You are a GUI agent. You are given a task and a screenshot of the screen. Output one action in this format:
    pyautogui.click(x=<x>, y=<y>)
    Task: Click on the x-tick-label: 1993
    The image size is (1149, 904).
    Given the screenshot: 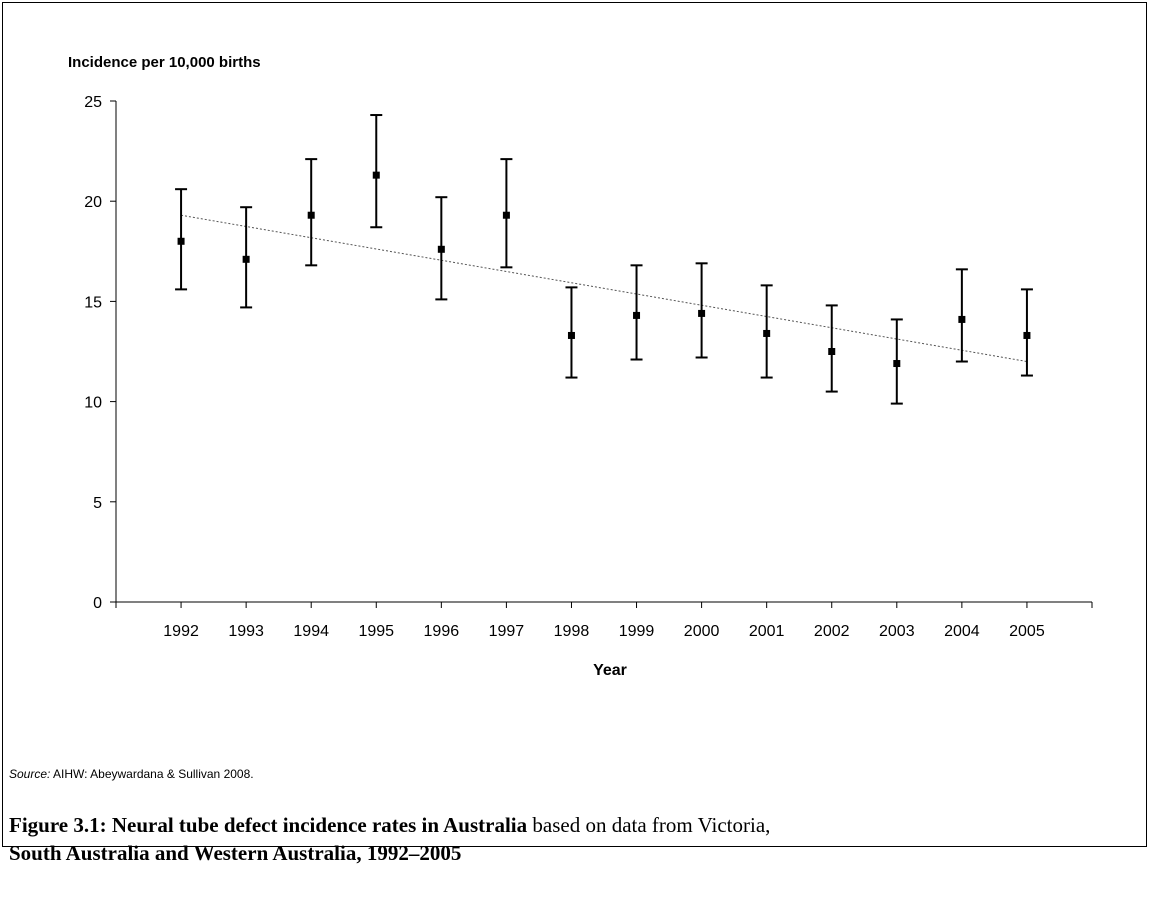 What is the action you would take?
    pyautogui.click(x=246, y=631)
    